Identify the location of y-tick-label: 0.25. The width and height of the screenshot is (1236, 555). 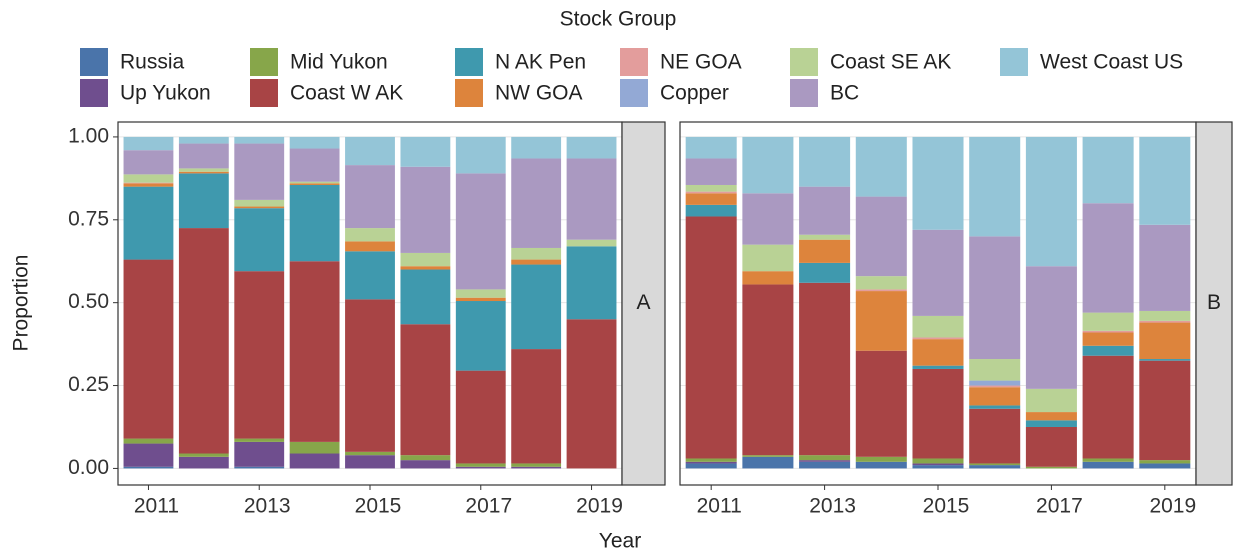
(88, 384).